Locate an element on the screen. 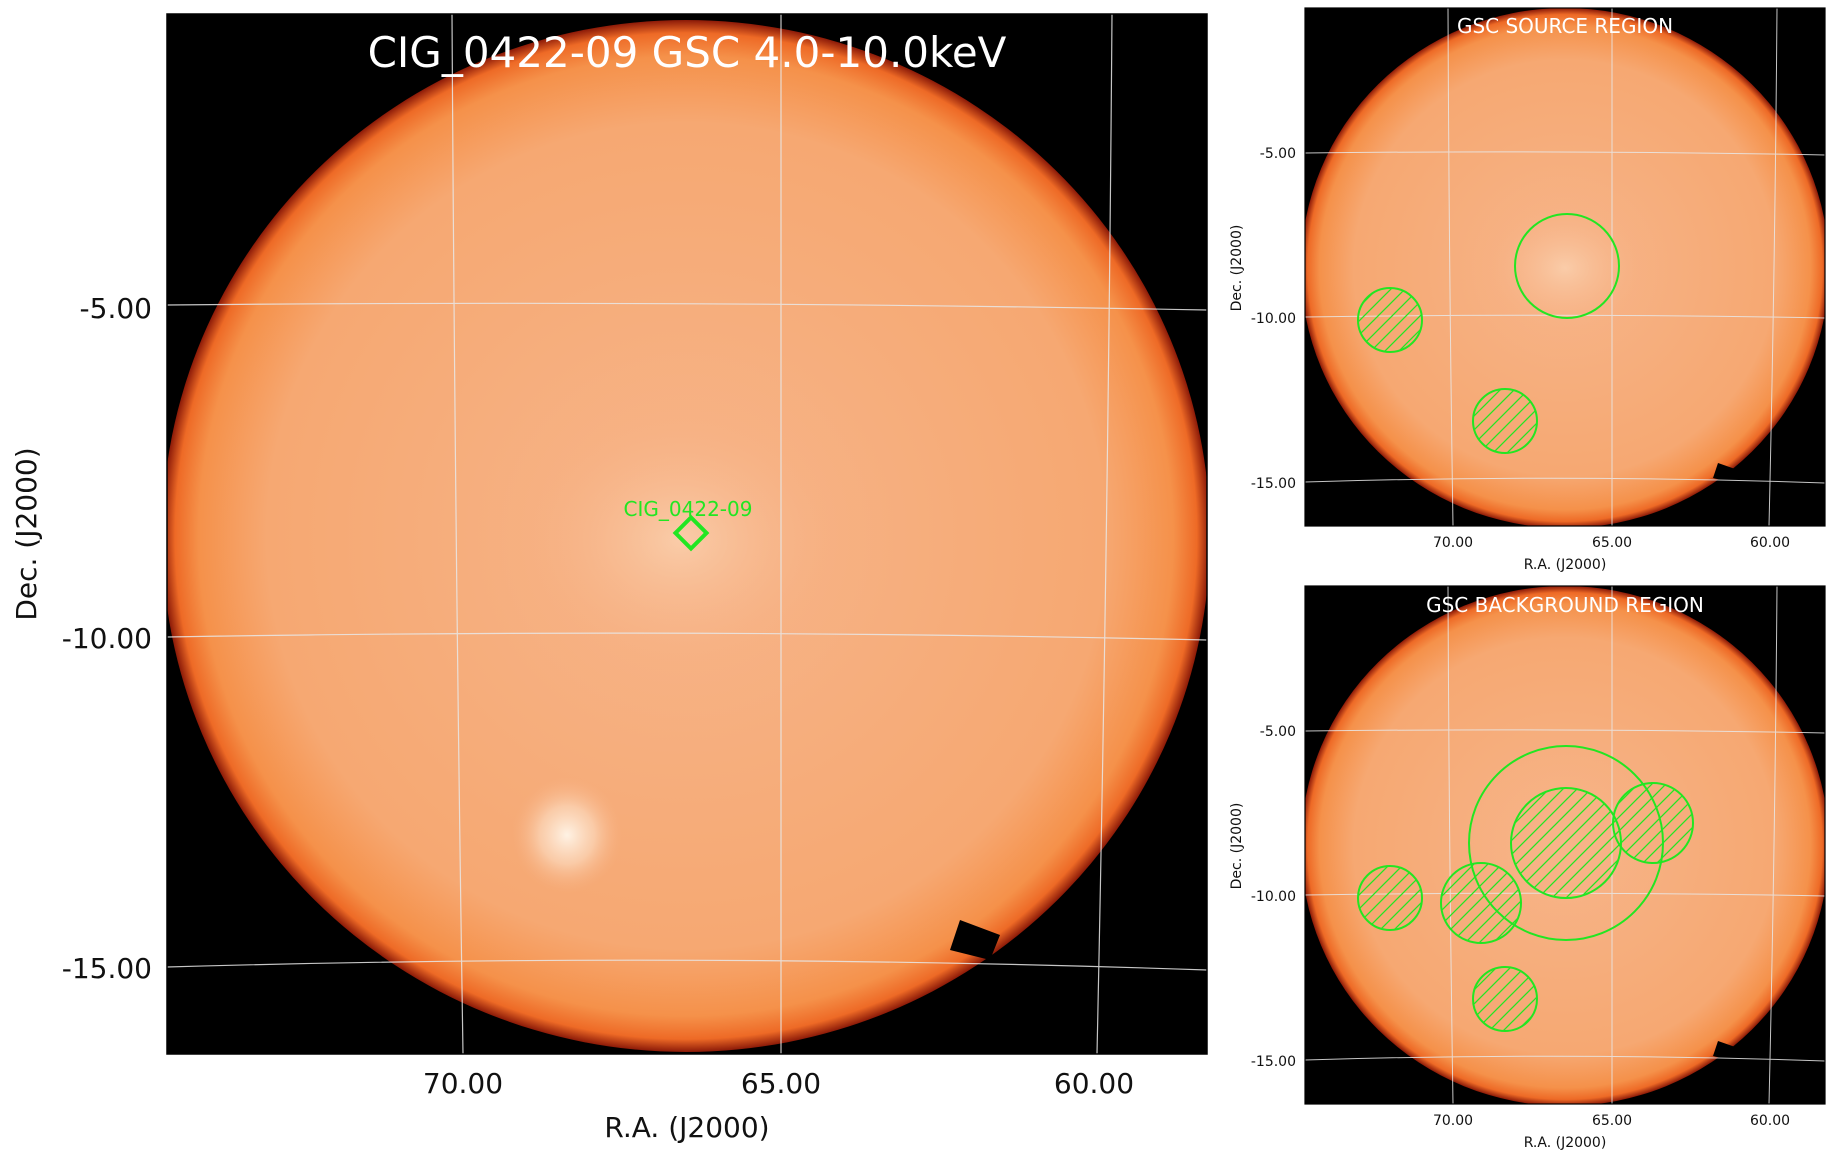 The image size is (1832, 1156). main-ytick-10: -10.00 is located at coordinates (107, 638).